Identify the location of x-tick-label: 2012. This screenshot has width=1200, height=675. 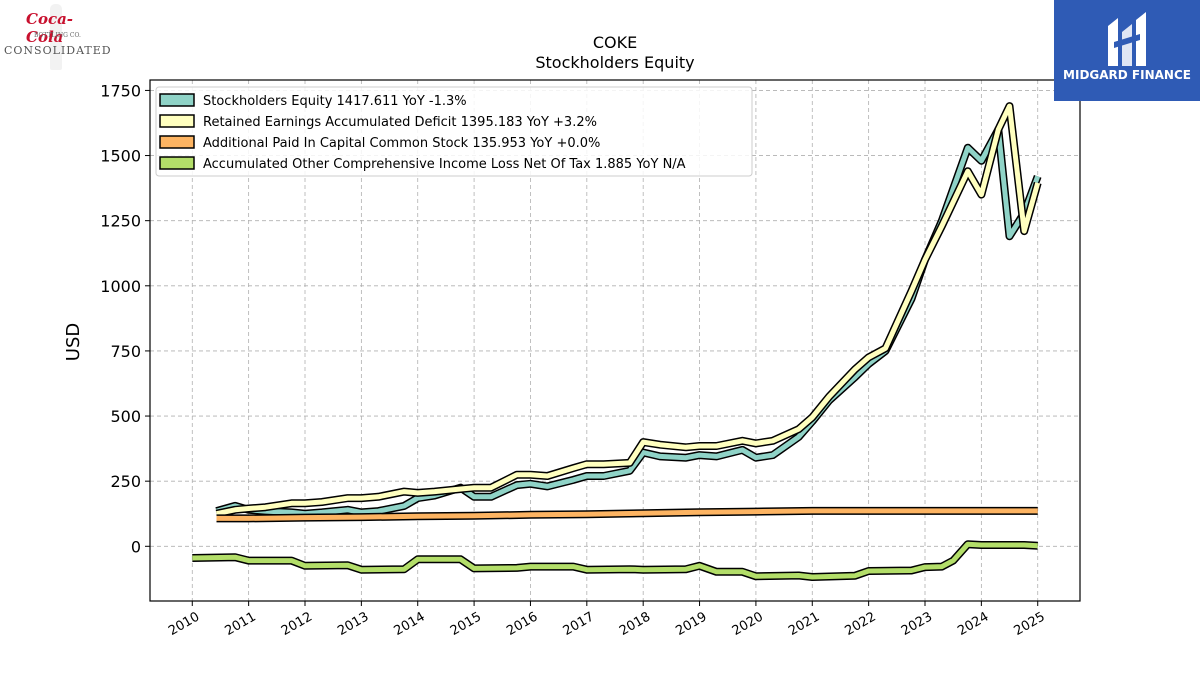
(297, 624).